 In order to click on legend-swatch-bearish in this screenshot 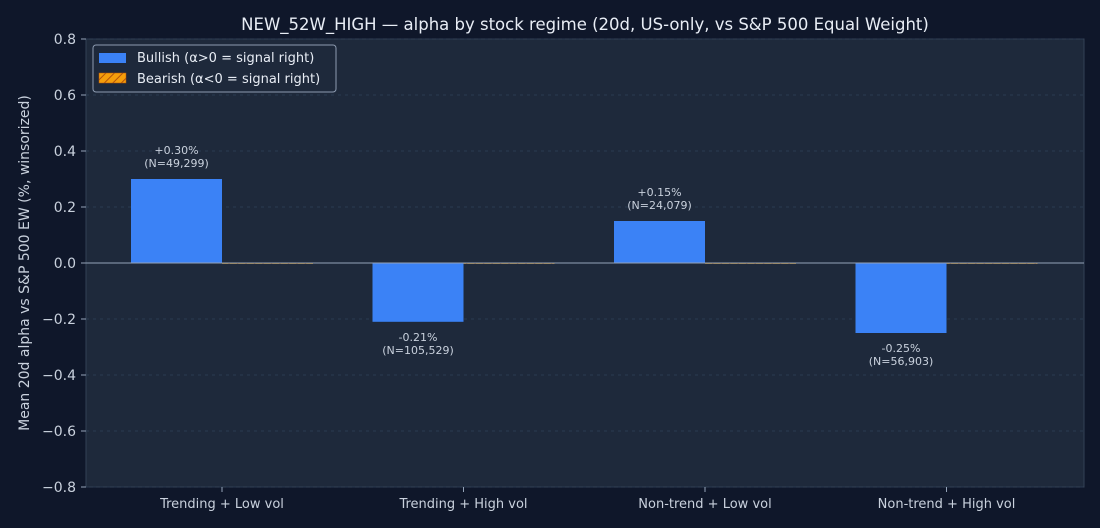, I will do `click(112, 78)`.